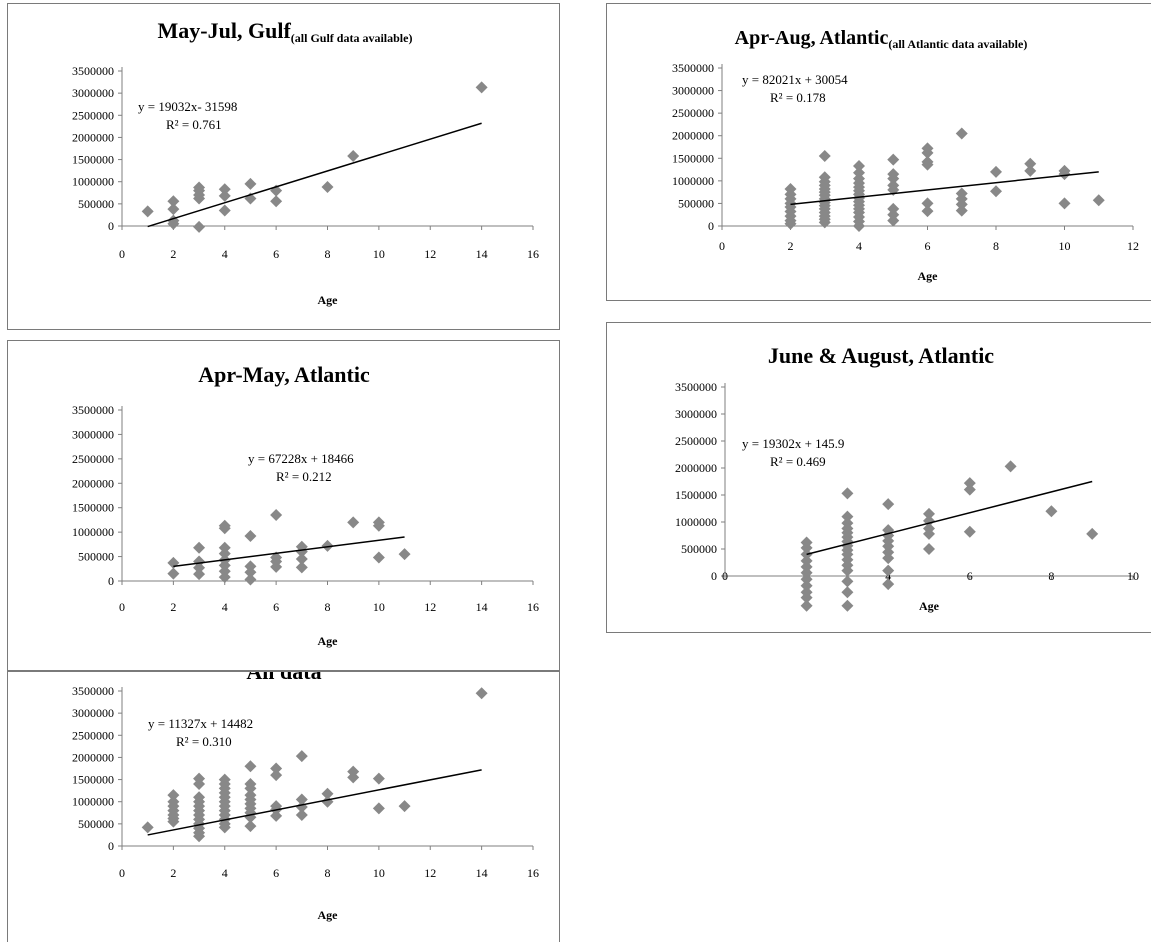 This screenshot has width=1151, height=943. I want to click on chart-title: Apr-May, Atlantic, so click(284, 374).